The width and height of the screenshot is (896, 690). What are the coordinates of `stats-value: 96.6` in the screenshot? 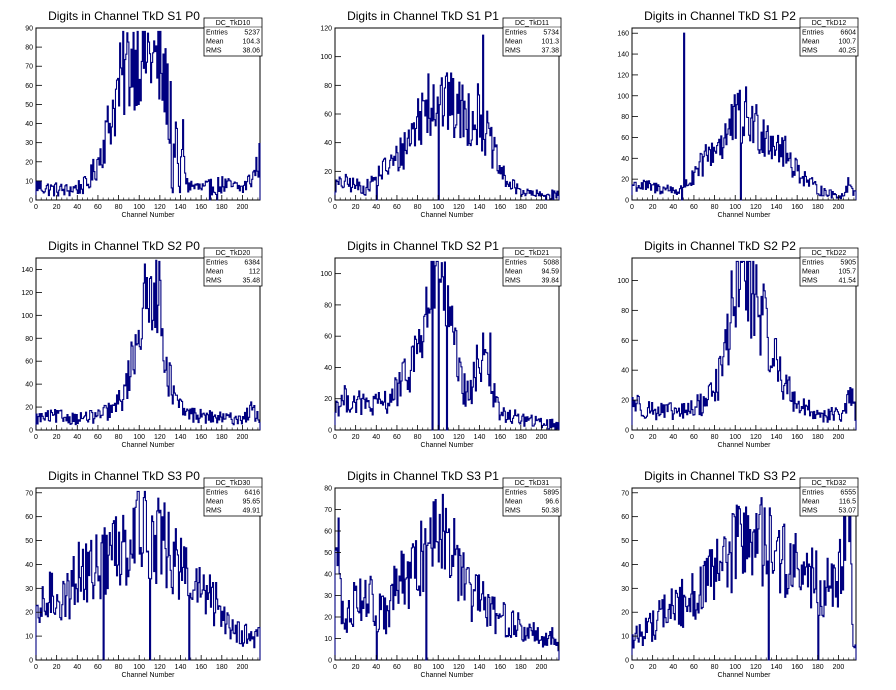 It's located at (552, 502).